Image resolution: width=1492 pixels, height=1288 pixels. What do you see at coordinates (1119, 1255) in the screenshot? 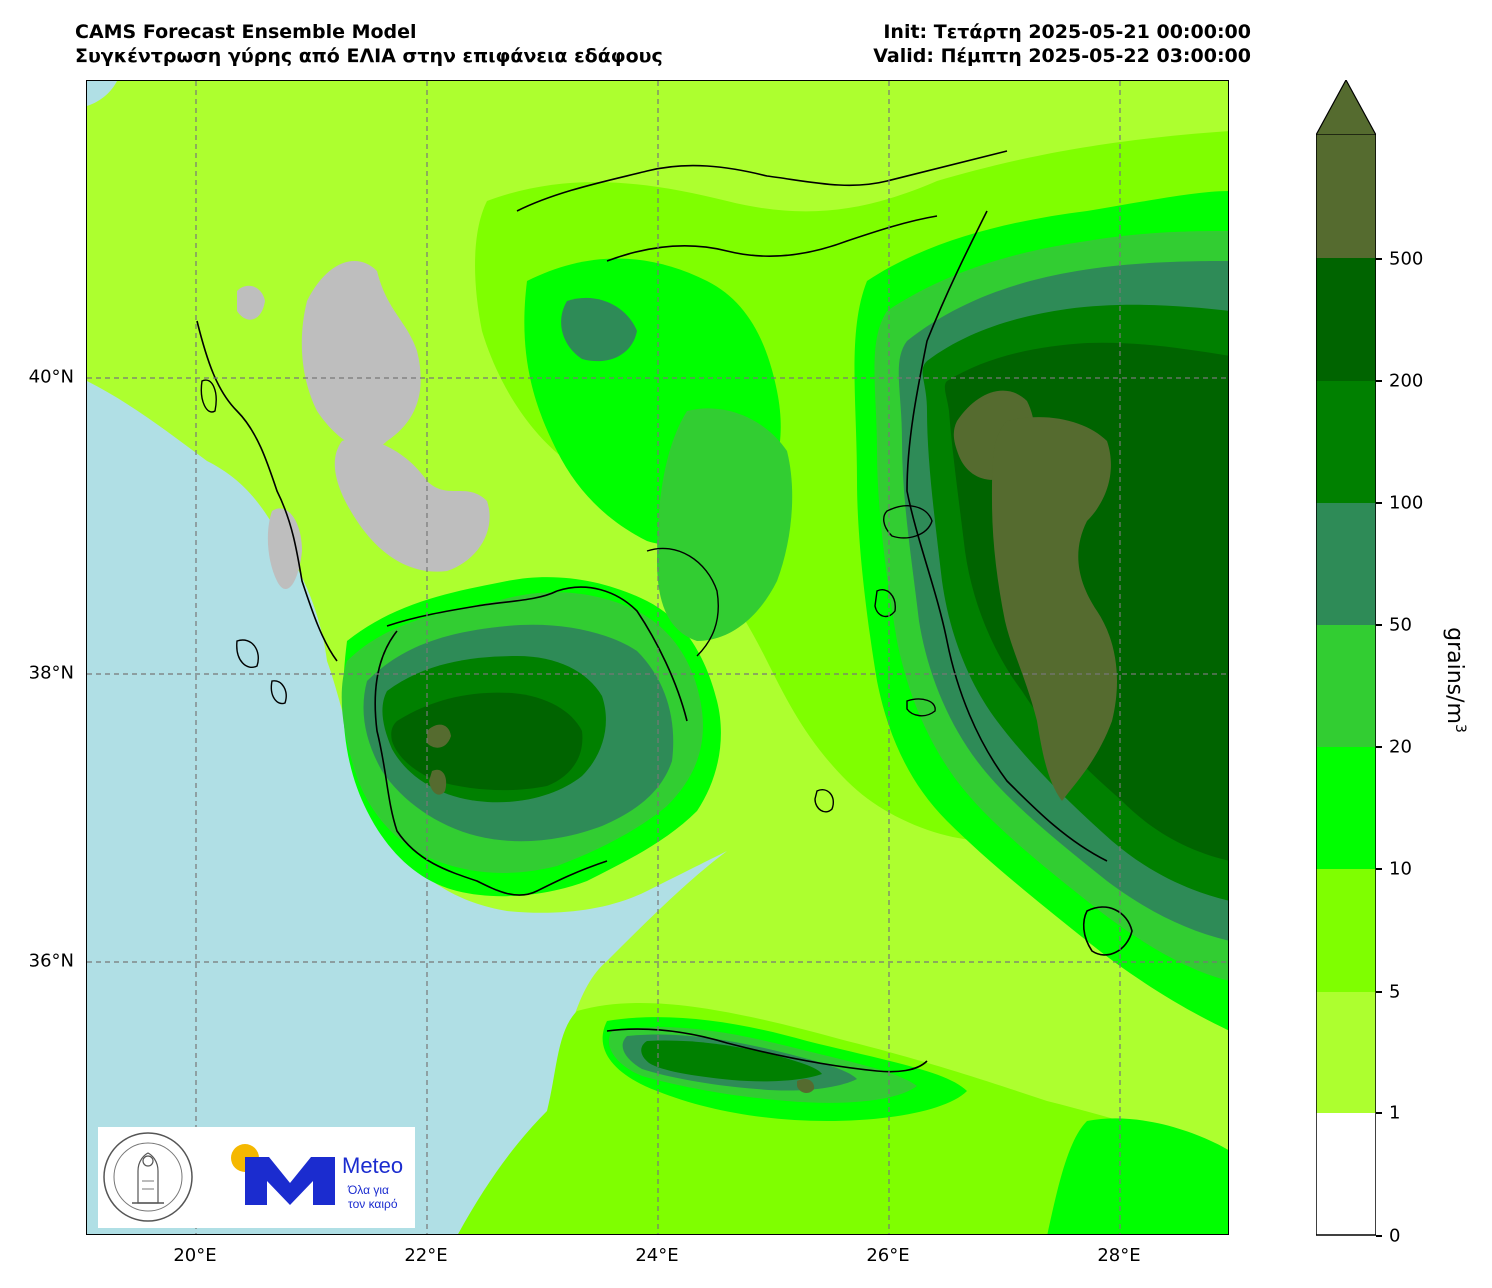
I see `lon-tick-28e: 28°E` at bounding box center [1119, 1255].